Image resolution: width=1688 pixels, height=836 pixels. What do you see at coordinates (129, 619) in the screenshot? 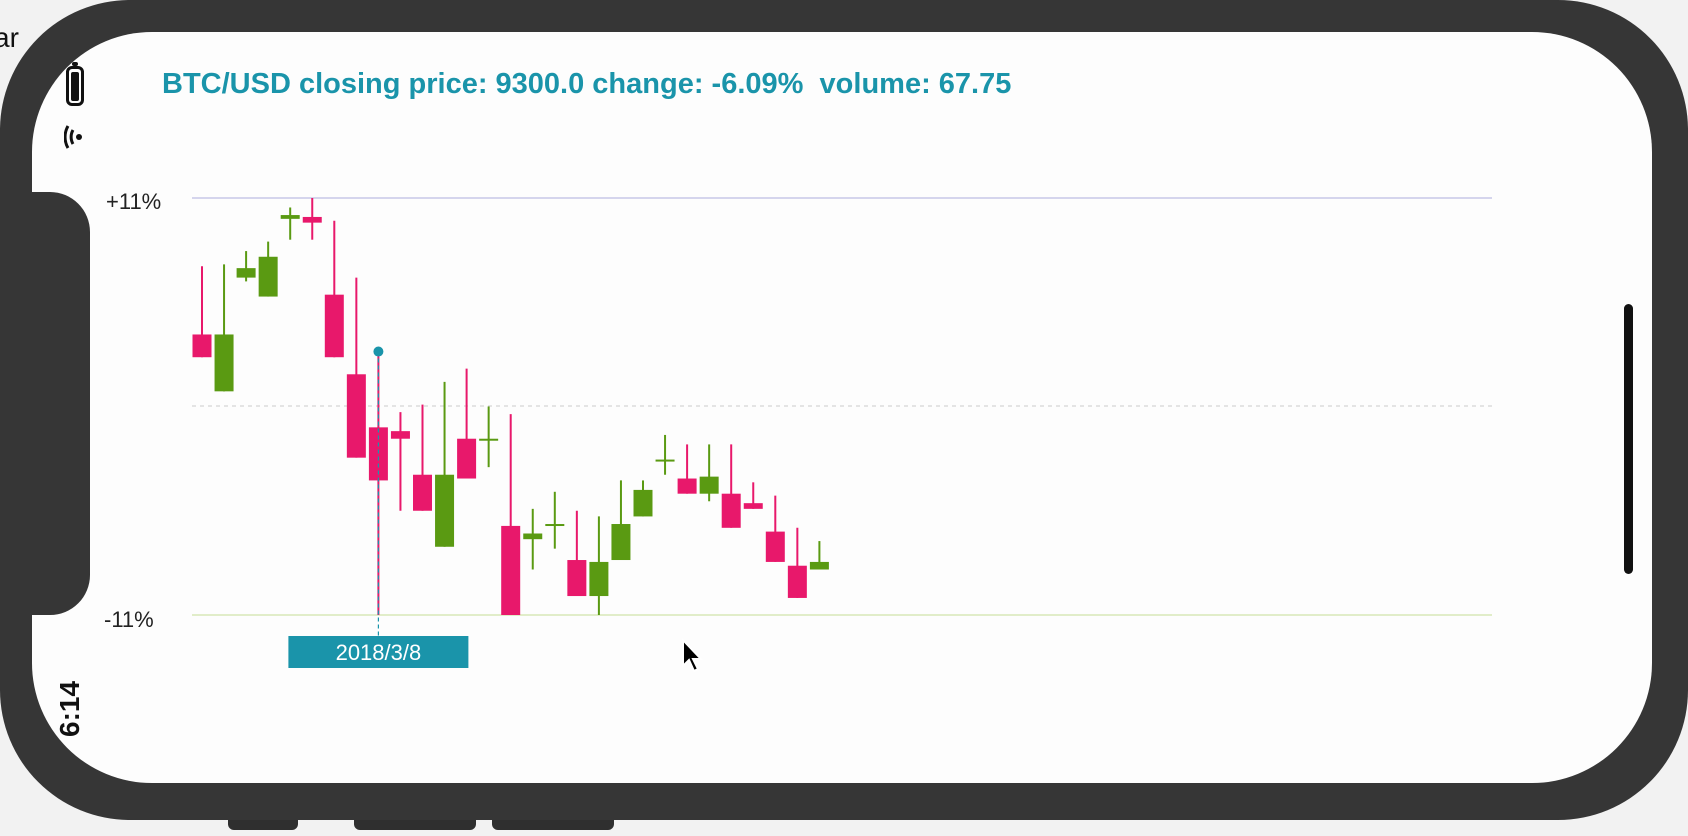
I see `y-axis-bottom-label: -11%` at bounding box center [129, 619].